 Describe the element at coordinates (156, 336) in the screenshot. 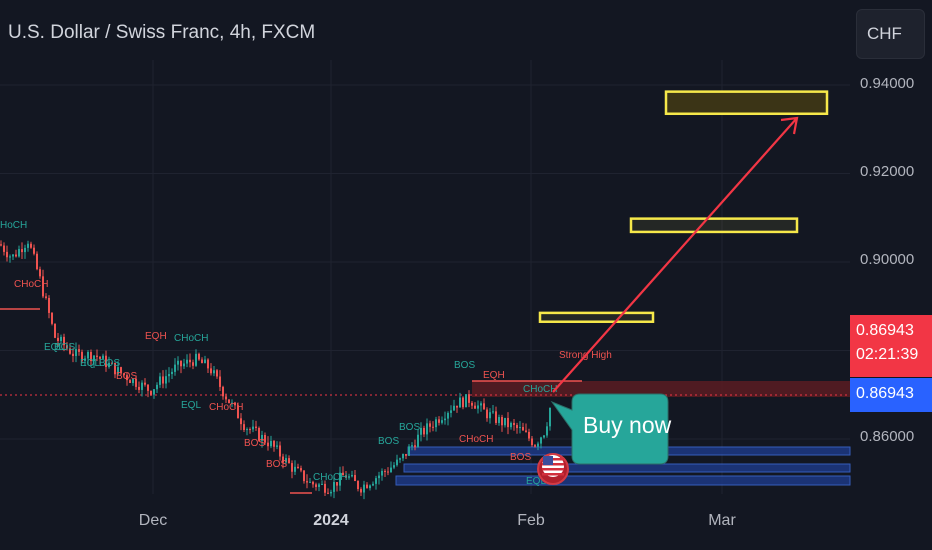

I see `smc-annotation: EQH` at that location.